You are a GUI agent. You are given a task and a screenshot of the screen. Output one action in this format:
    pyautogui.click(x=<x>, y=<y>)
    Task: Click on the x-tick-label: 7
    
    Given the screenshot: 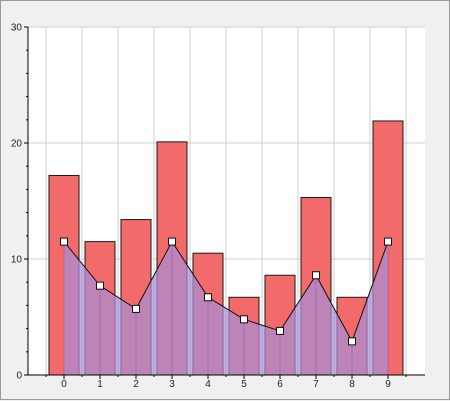 What is the action you would take?
    pyautogui.click(x=316, y=384)
    